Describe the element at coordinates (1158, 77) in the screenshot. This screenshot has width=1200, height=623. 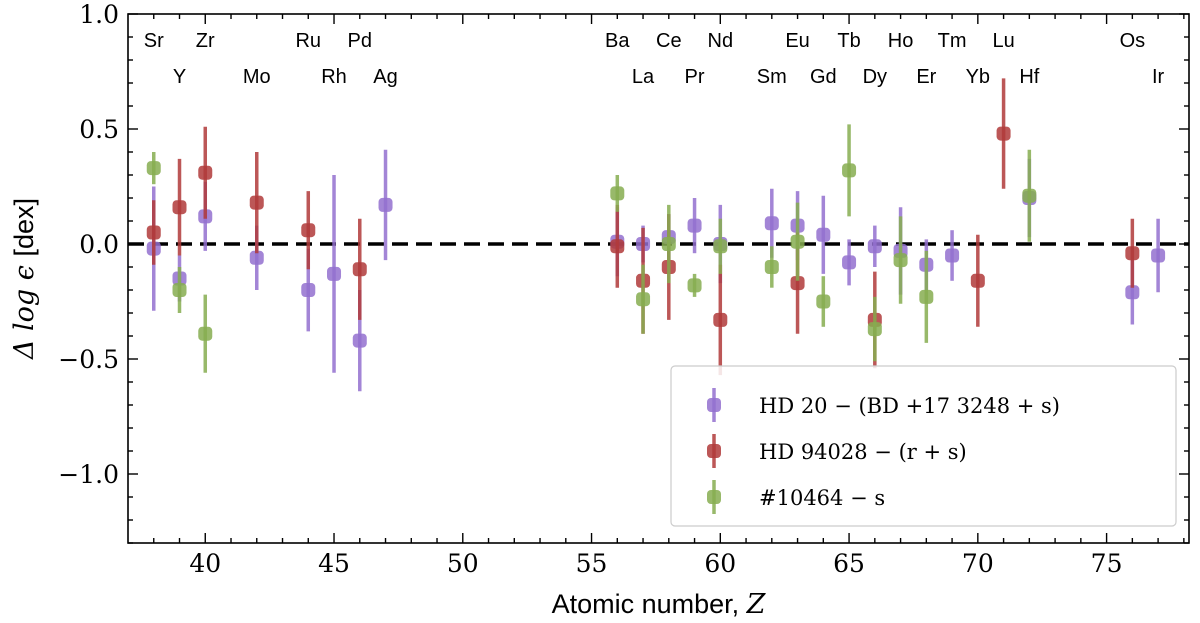
I see `element-label-ir: Ir` at that location.